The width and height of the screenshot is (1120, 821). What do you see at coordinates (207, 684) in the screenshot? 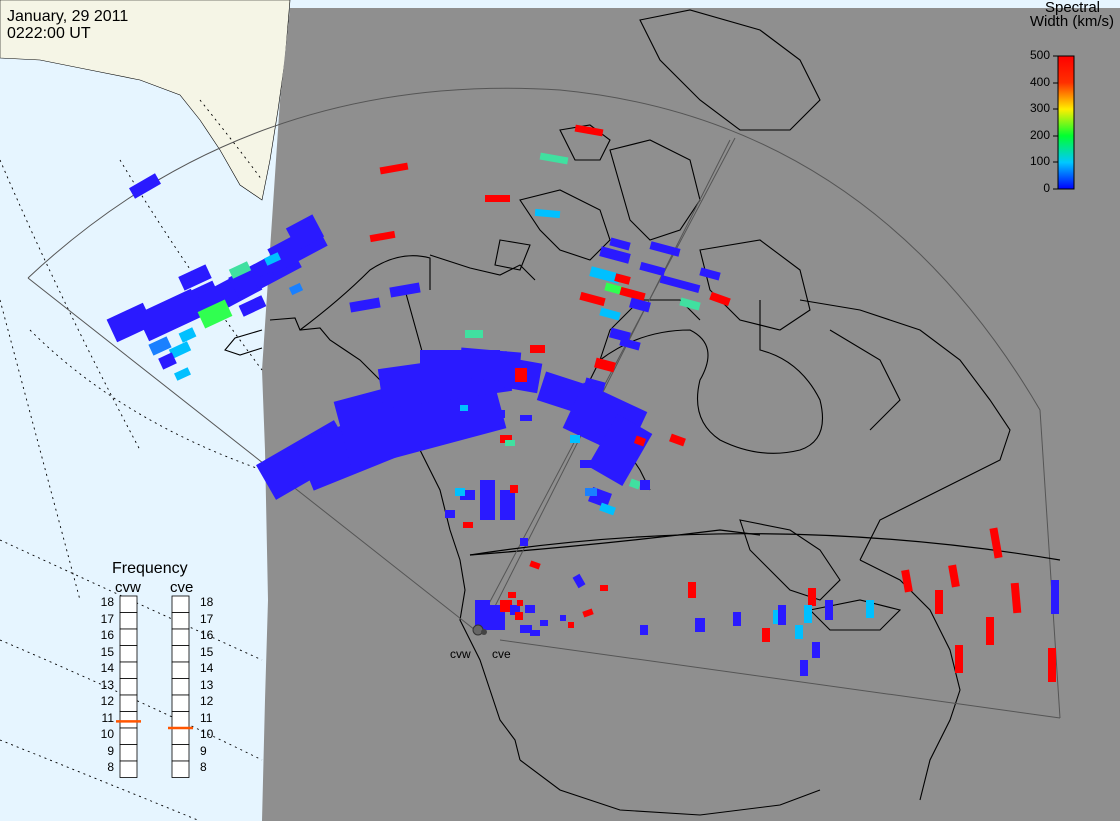
I see `frequency-label-cve-13: 13` at bounding box center [207, 684].